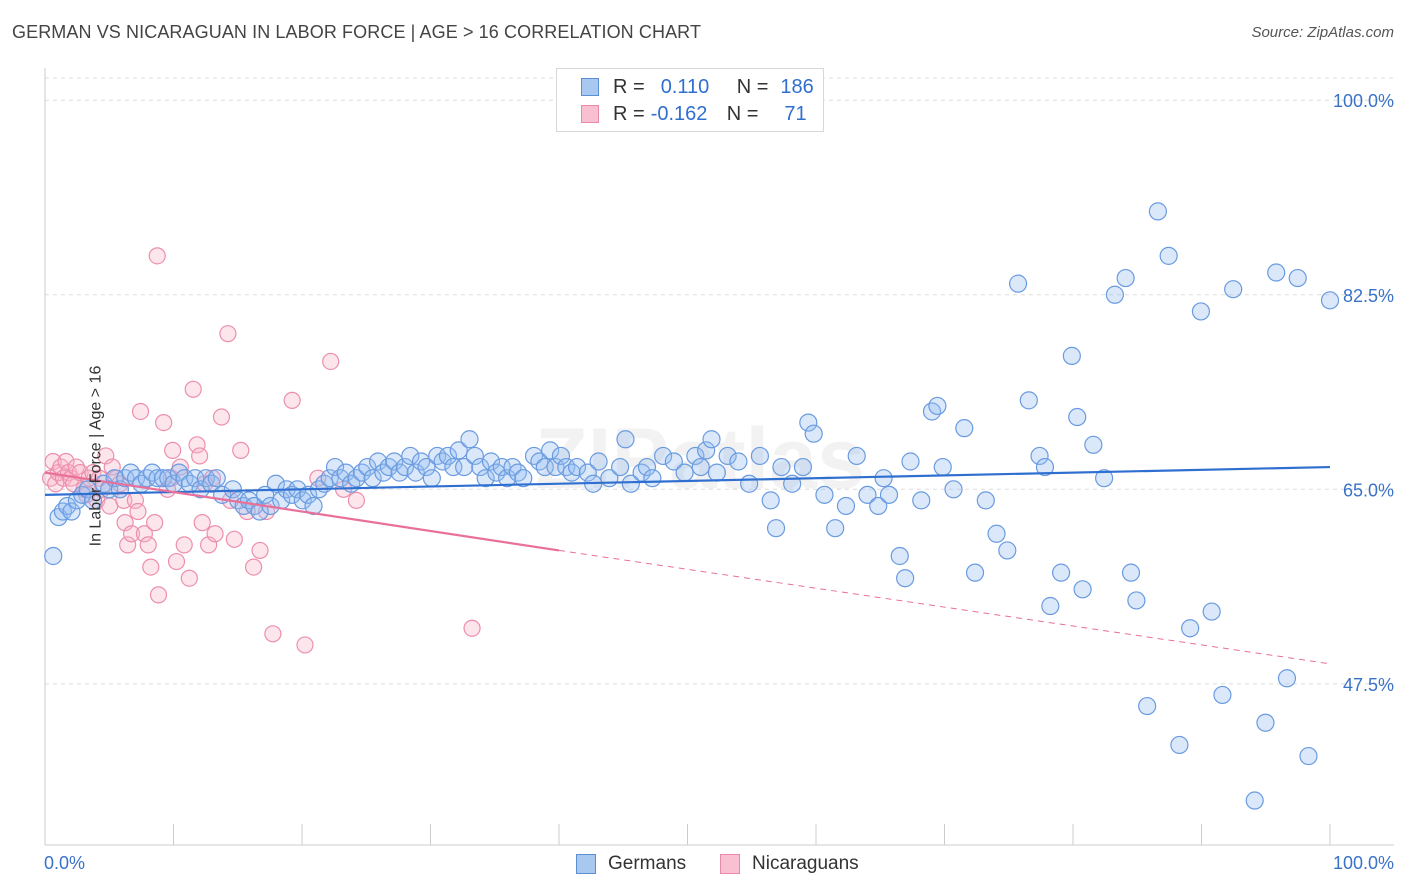 This screenshot has height=892, width=1406. What do you see at coordinates (697, 87) in the screenshot?
I see `legend-row-germans: R = 0.110 N = 186` at bounding box center [697, 87].